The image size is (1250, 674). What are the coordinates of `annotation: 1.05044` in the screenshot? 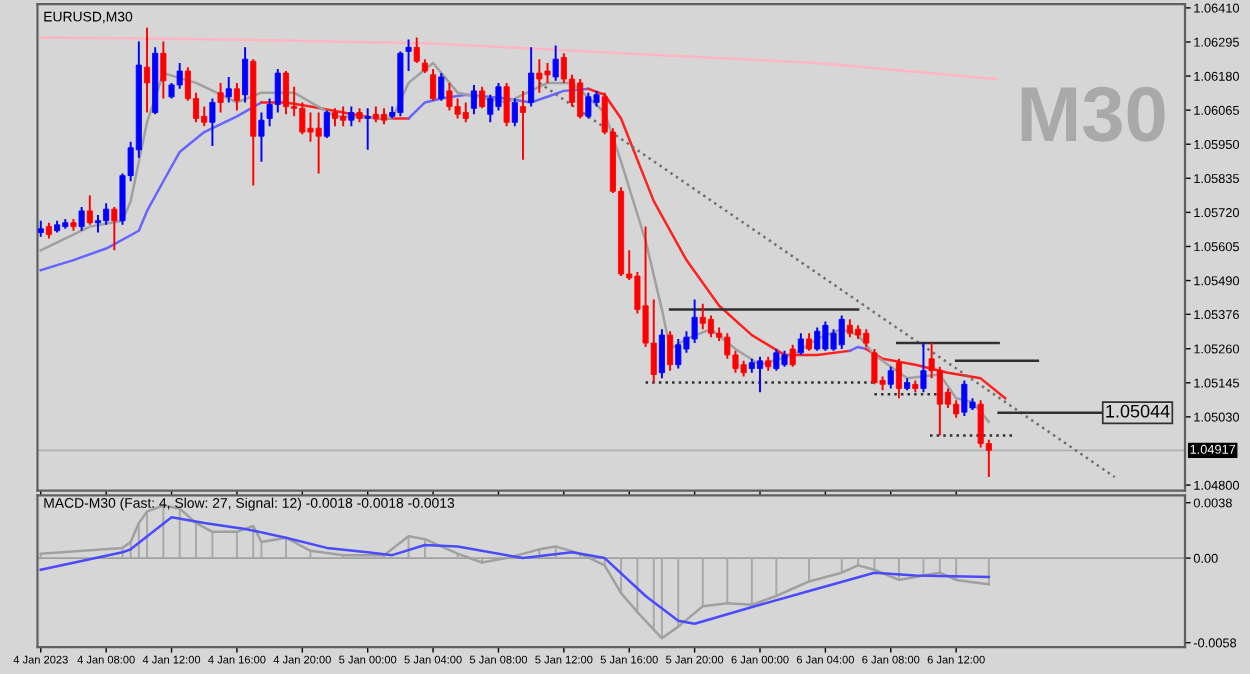 It's located at (1138, 411).